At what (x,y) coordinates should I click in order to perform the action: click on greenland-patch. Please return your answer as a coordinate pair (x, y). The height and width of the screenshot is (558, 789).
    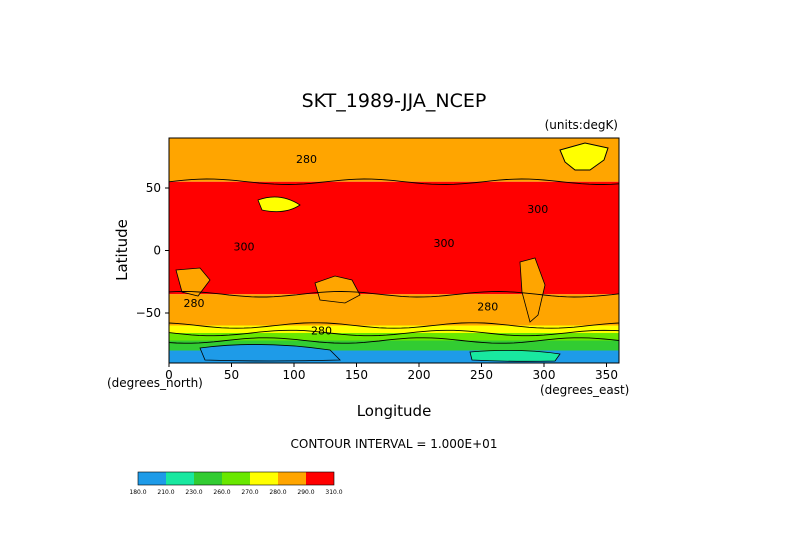
    Looking at the image, I should click on (584, 156).